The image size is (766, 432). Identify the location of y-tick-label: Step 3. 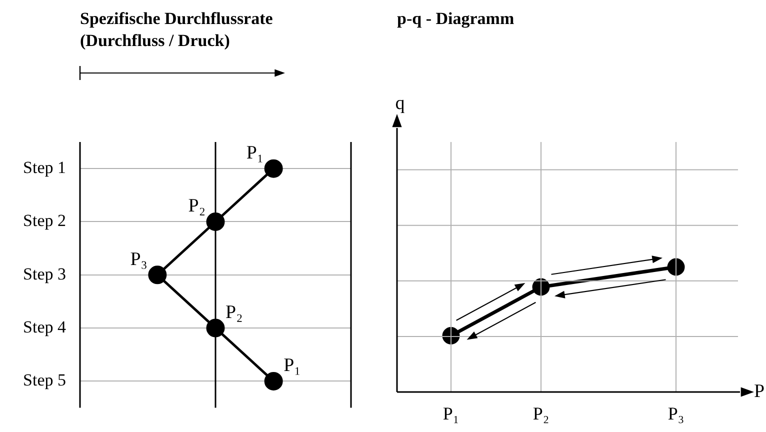
(44, 274).